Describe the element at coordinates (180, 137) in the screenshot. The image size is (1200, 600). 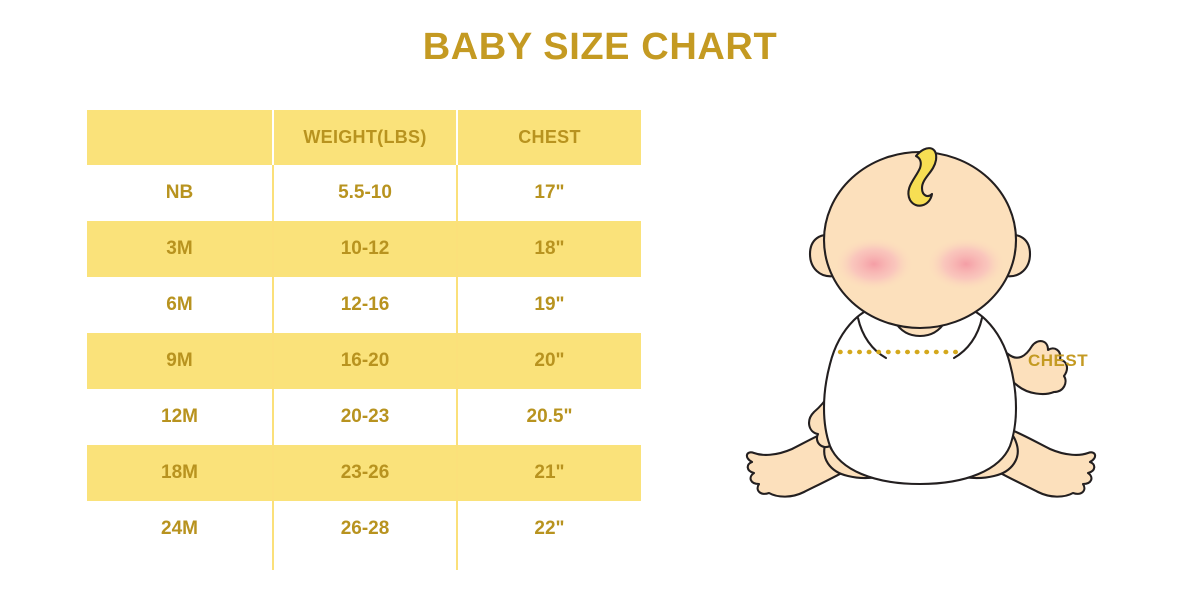
I see `column-header-size` at that location.